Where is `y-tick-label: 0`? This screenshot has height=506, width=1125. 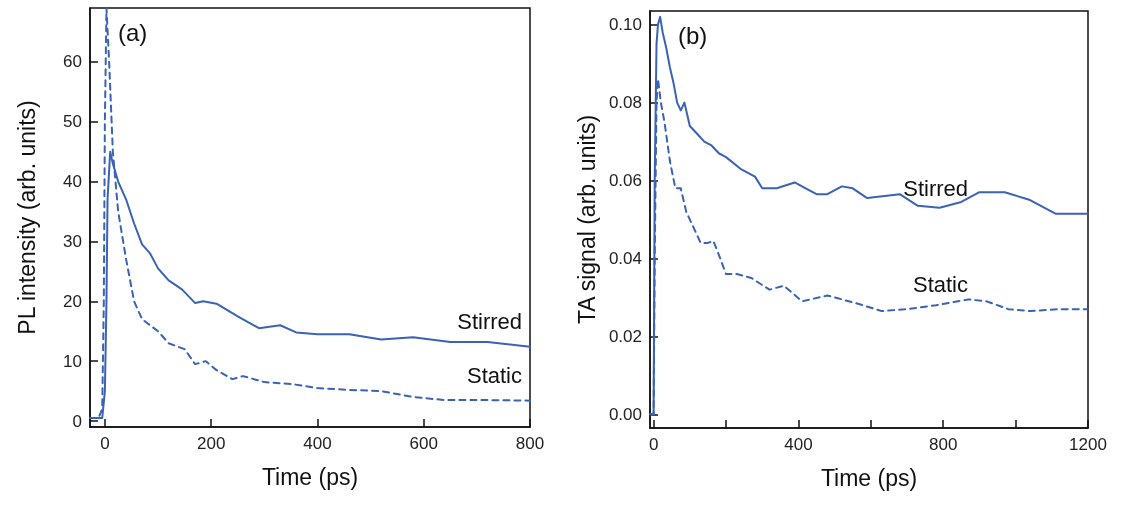
y-tick-label: 0 is located at coordinates (77, 421).